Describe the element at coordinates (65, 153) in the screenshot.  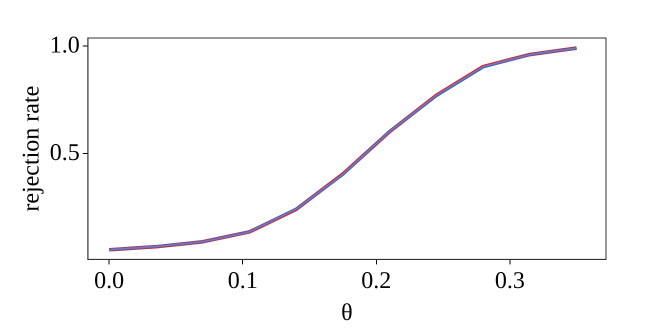
I see `y-tick-label: 0.5` at that location.